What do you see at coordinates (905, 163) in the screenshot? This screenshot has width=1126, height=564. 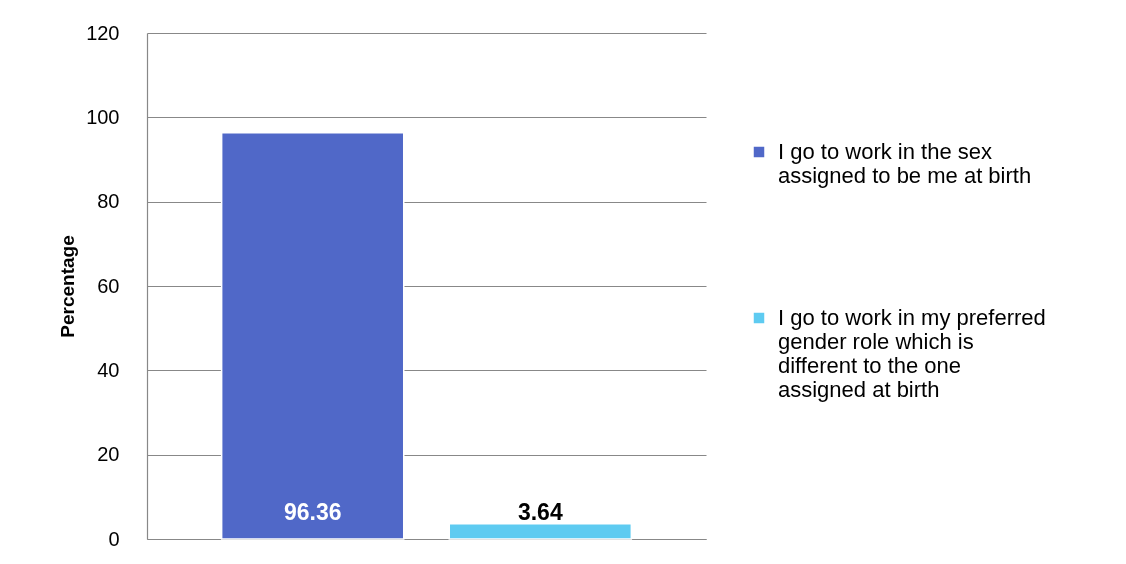 I see `legend-label: I go to work in the sex assigned to be me at birth` at bounding box center [905, 163].